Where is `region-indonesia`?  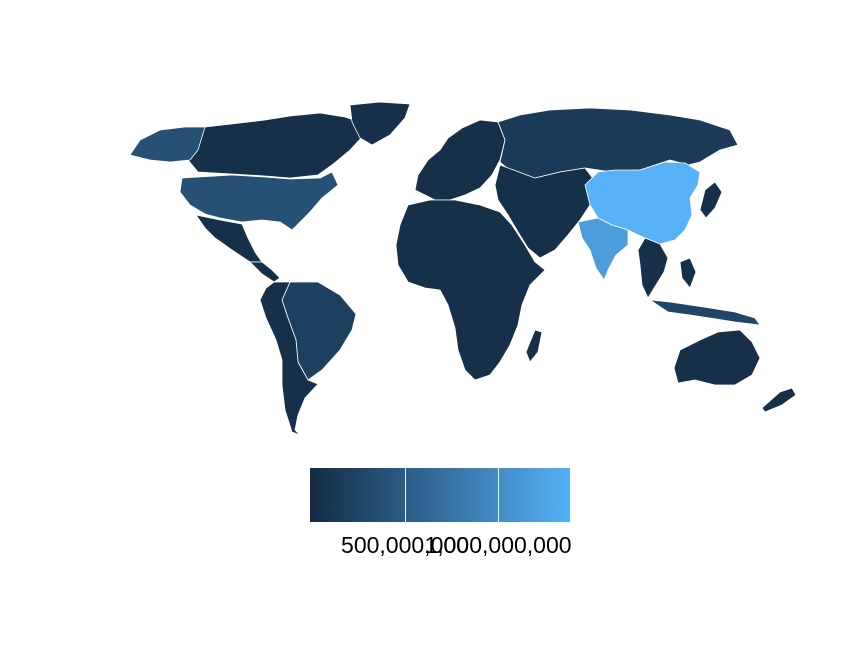 region-indonesia is located at coordinates (705, 312).